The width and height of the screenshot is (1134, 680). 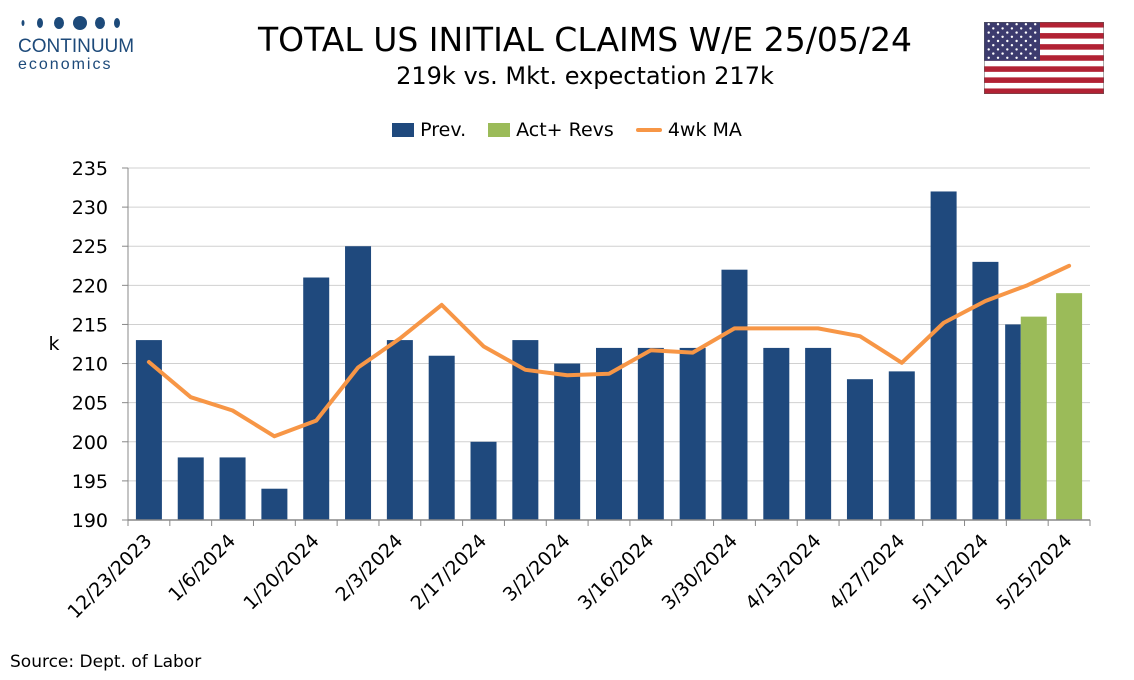 I want to click on legend-item-act: Act+ Revs, so click(x=551, y=130).